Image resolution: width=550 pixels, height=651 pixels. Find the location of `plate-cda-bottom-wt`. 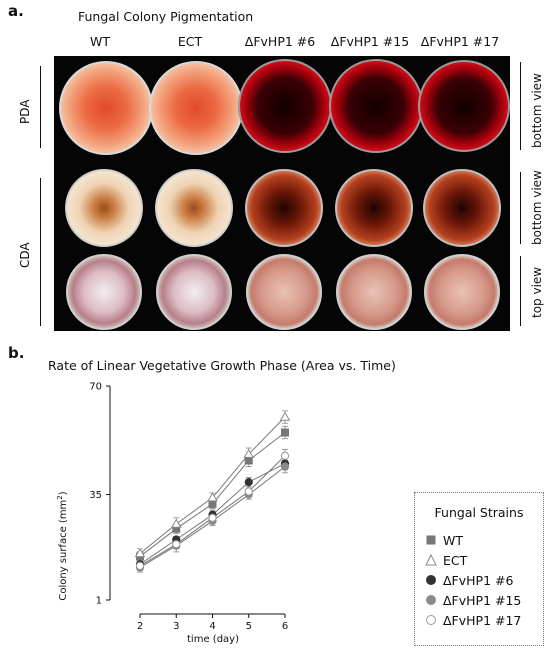

plate-cda-bottom-wt is located at coordinates (104, 208).